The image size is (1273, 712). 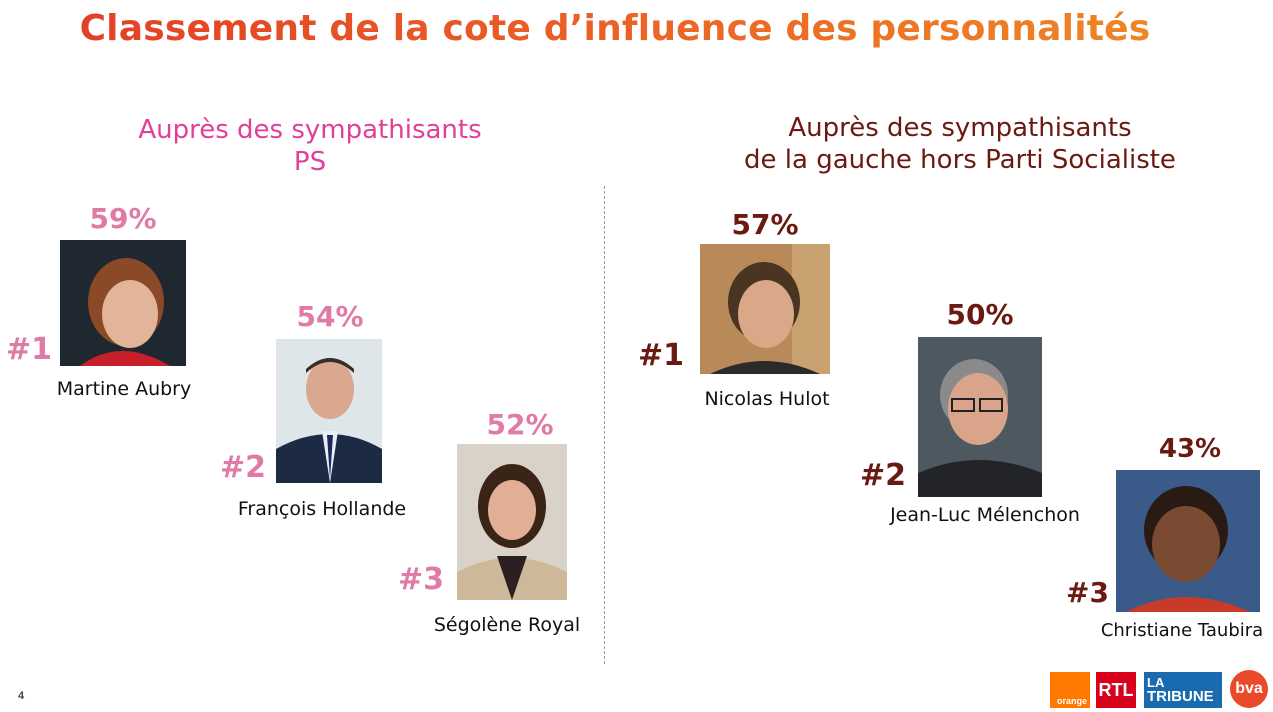 What do you see at coordinates (243, 467) in the screenshot?
I see `left-2-rank: #2` at bounding box center [243, 467].